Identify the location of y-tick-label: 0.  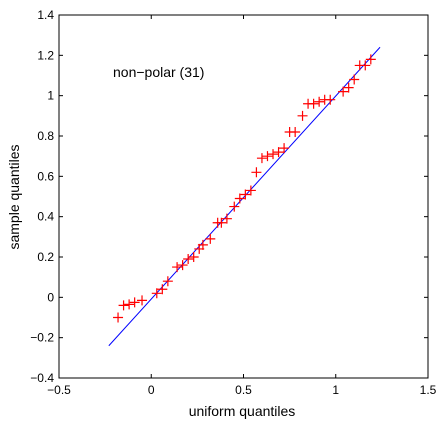
(50, 297).